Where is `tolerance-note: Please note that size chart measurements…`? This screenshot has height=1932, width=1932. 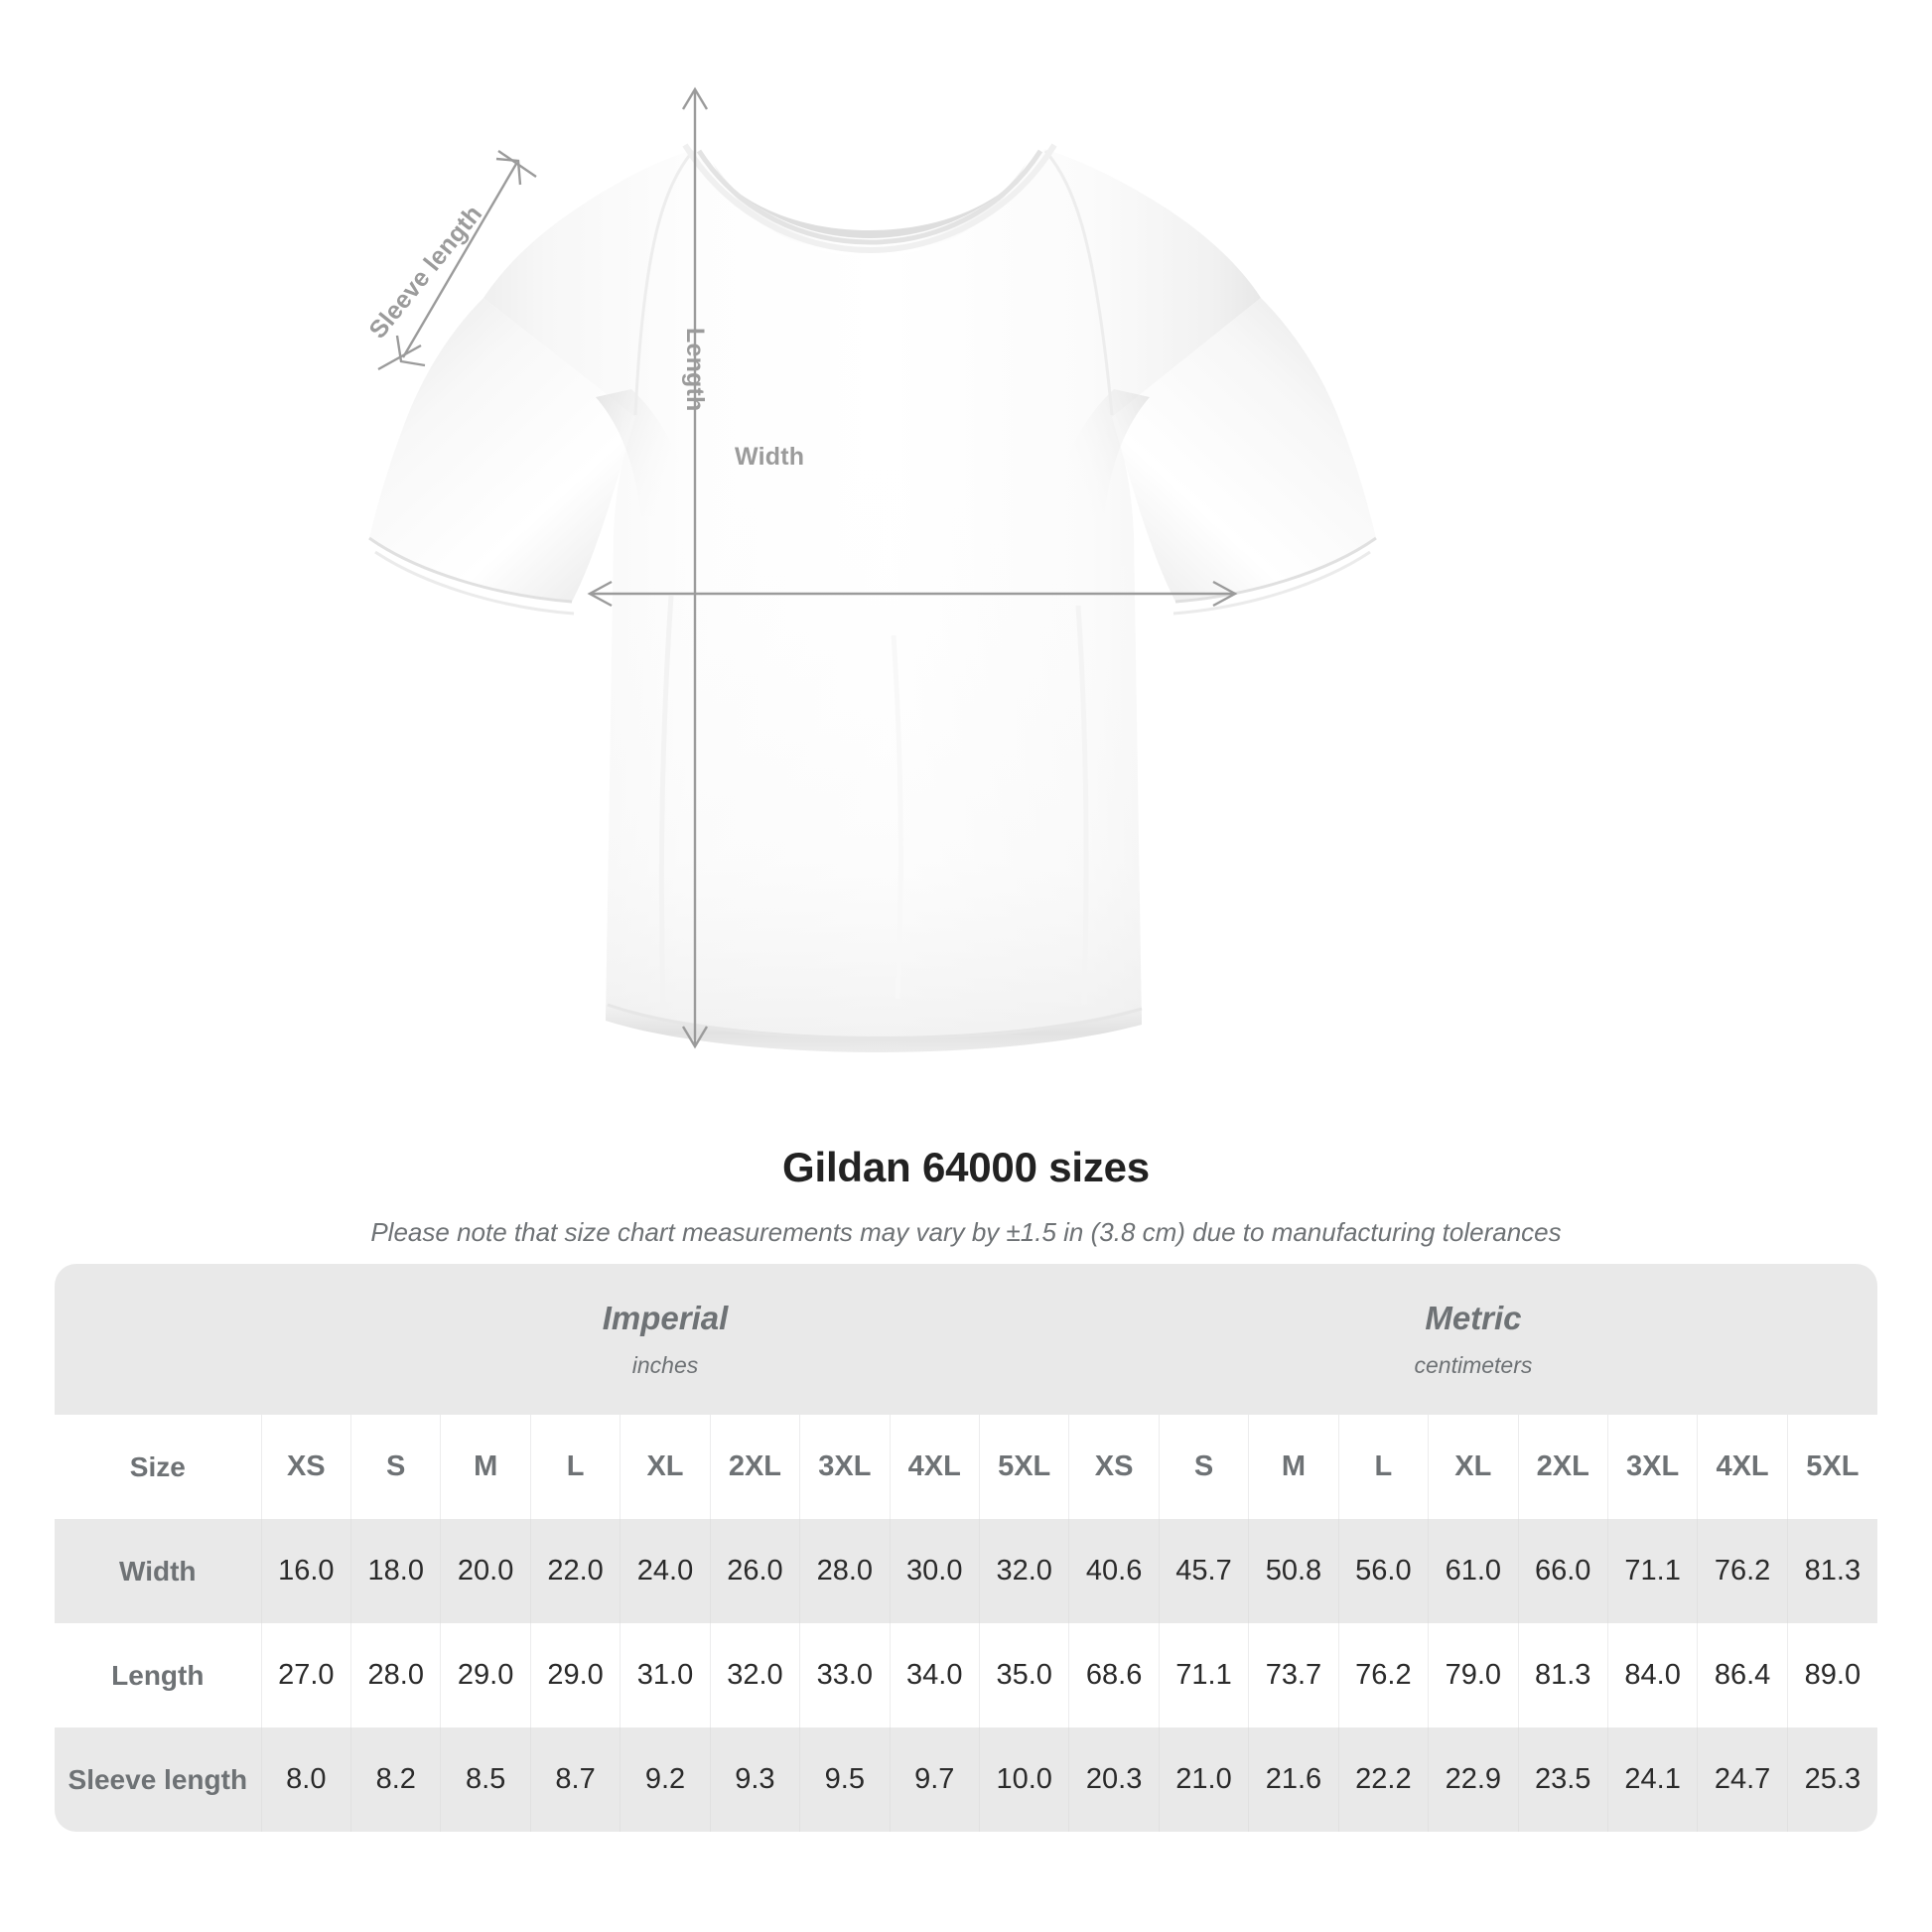
tolerance-note: Please note that size chart measurements… is located at coordinates (966, 1232).